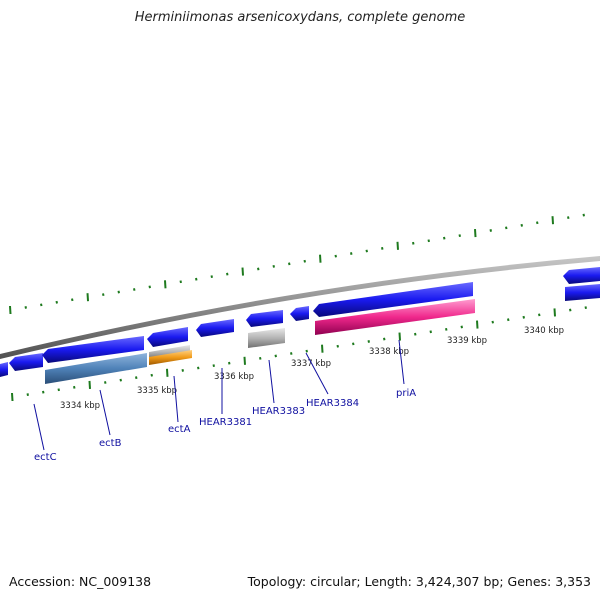 This screenshot has width=600, height=600. I want to click on kbp-label: 3338 kbp, so click(389, 352).